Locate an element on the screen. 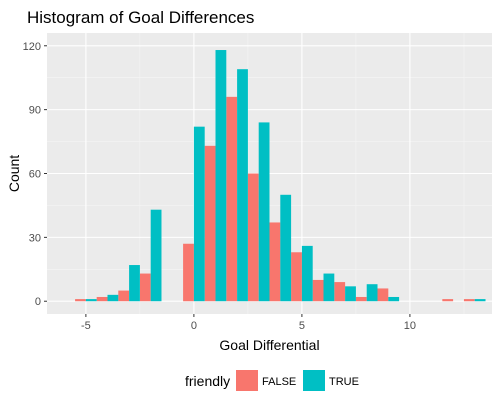 The image size is (501, 408). bar-true--2 is located at coordinates (156, 255).